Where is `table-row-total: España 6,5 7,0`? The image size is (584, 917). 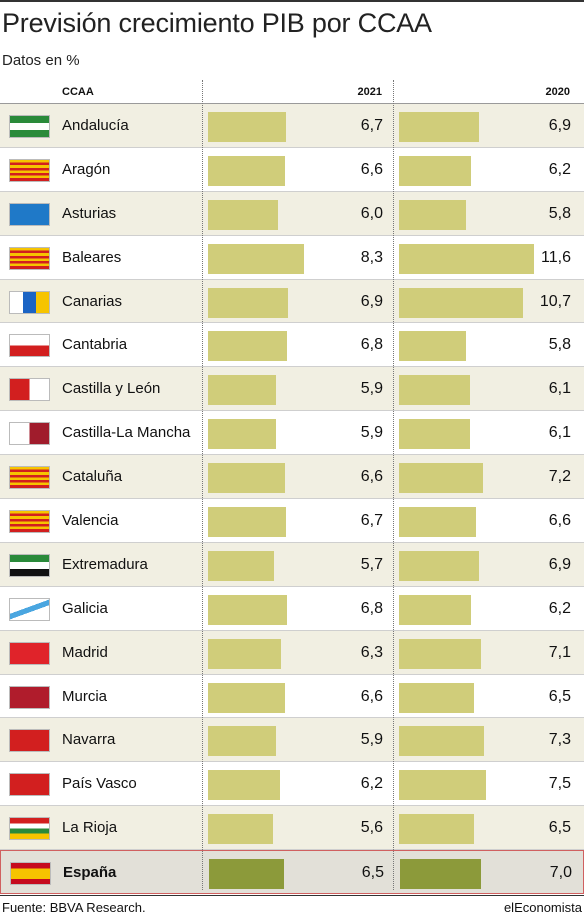 table-row-total: España 6,5 7,0 is located at coordinates (292, 872).